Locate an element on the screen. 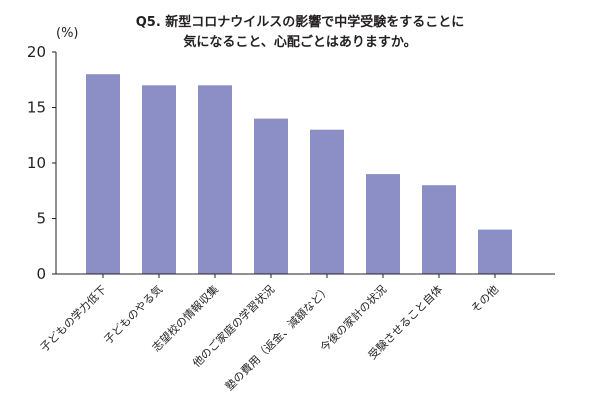  y-axis-unit: (%) is located at coordinates (67, 33).